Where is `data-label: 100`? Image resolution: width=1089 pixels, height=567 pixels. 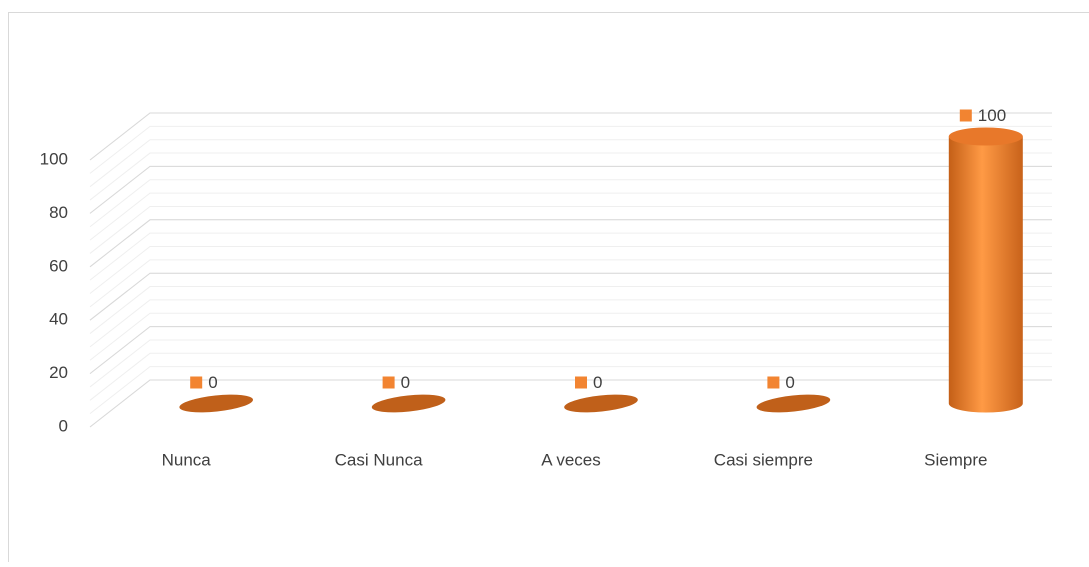 data-label: 100 is located at coordinates (992, 115).